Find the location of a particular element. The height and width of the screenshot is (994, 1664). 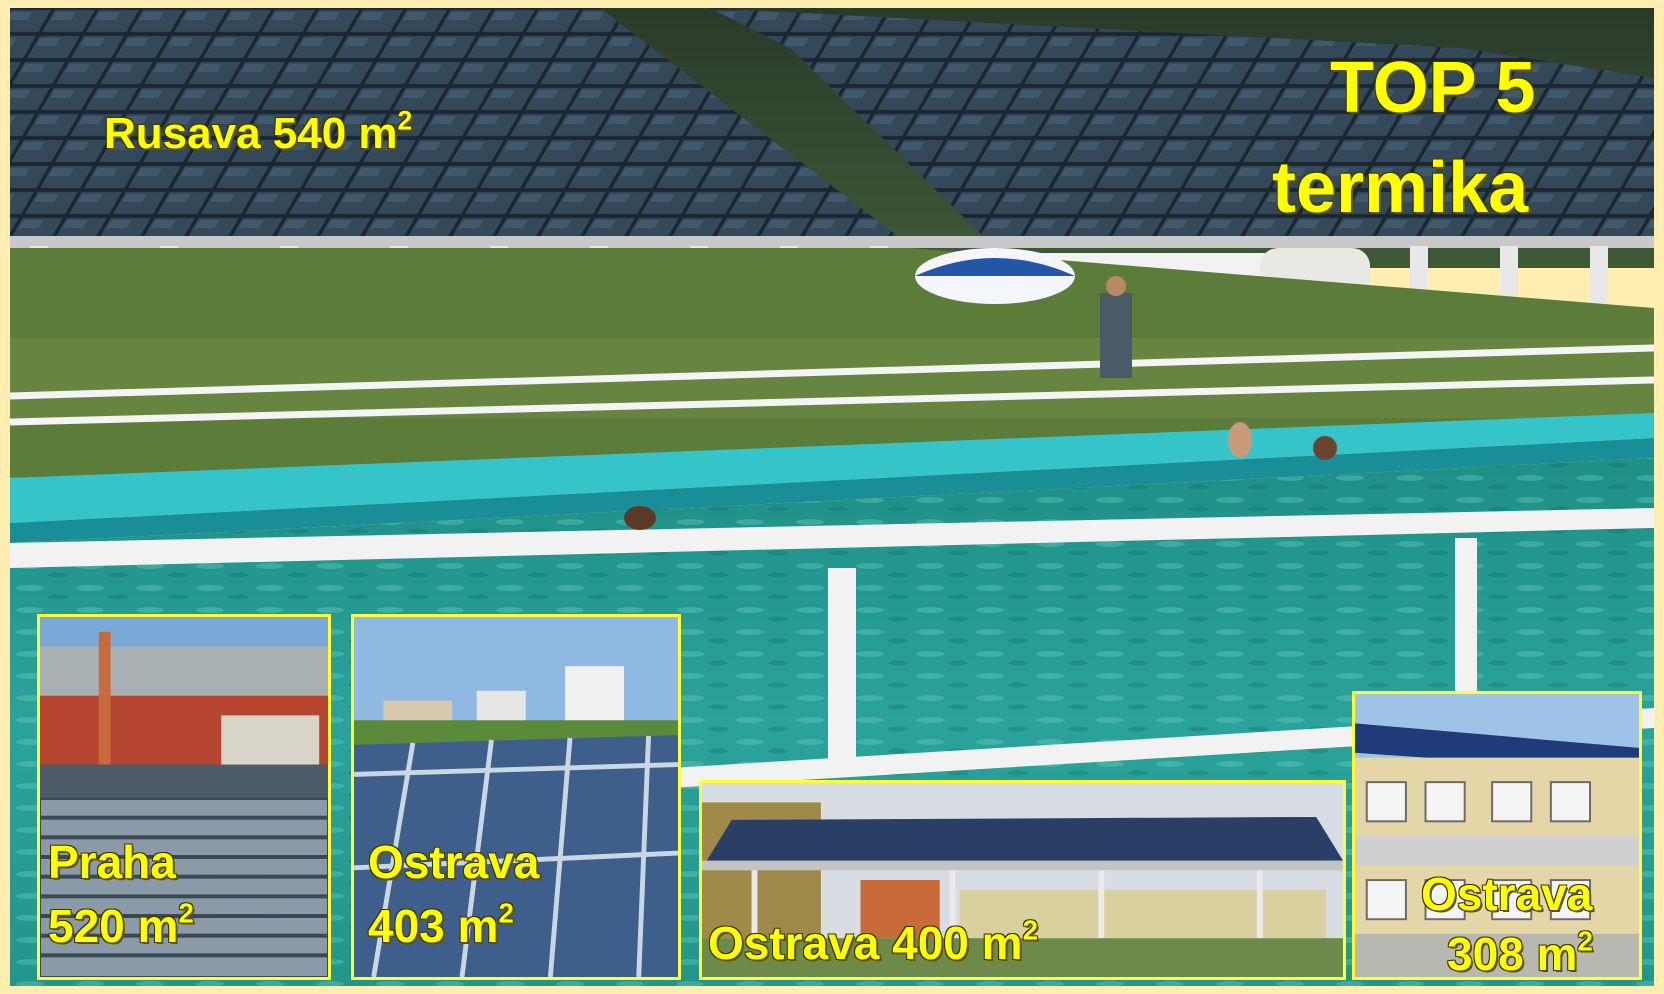

tile-ostrava-308-exp: 2 is located at coordinates (1585, 941).